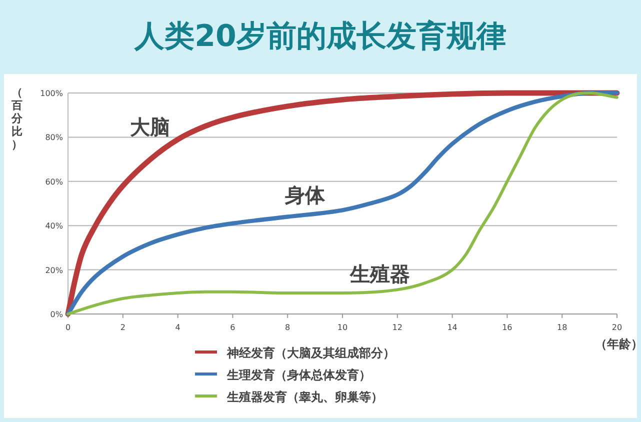 This screenshot has height=422, width=641. What do you see at coordinates (54, 270) in the screenshot?
I see `y-tick-label: 20%` at bounding box center [54, 270].